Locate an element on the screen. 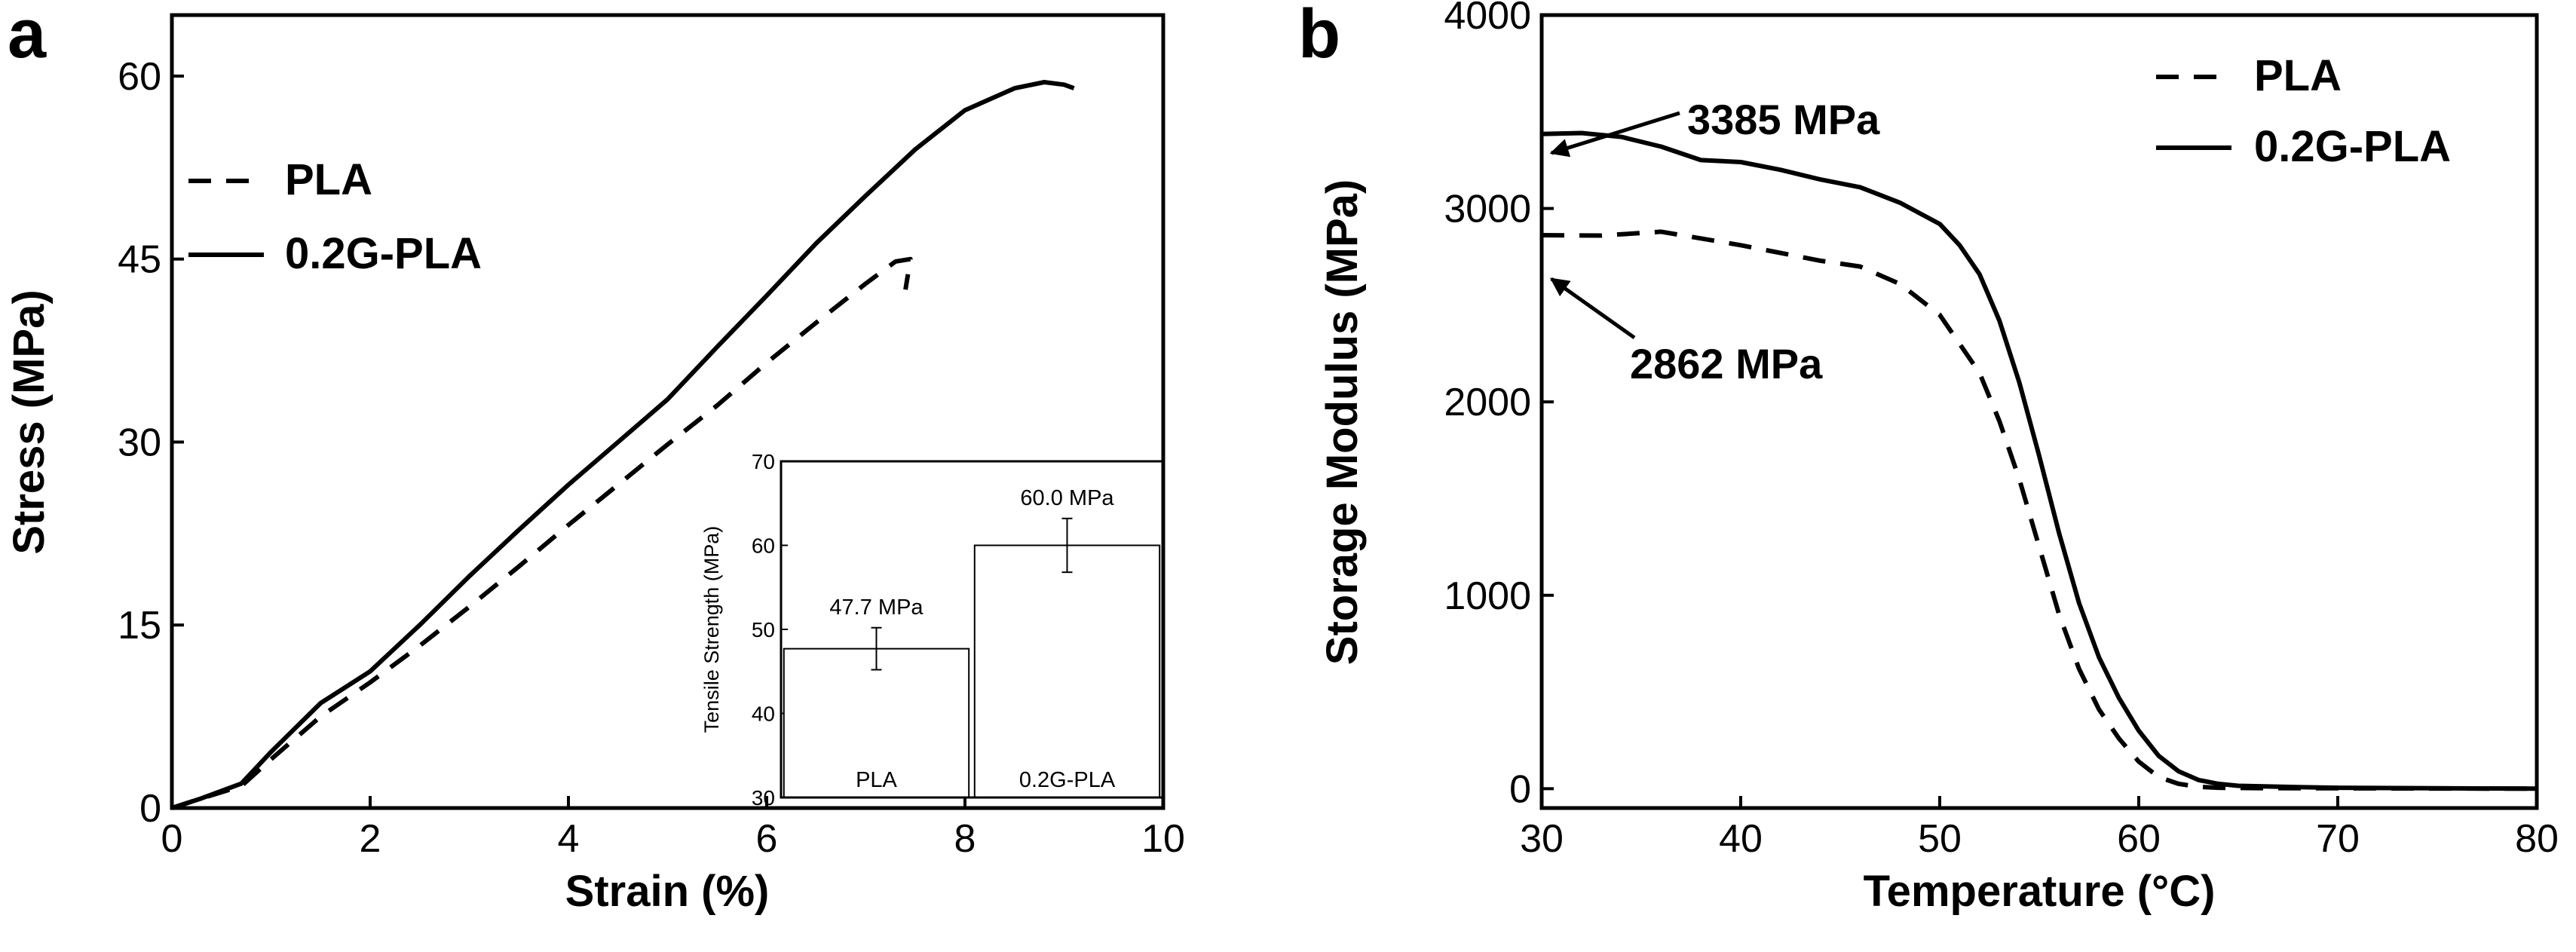 The width and height of the screenshot is (2576, 952). inset-y-tick-label: 70 is located at coordinates (763, 461).